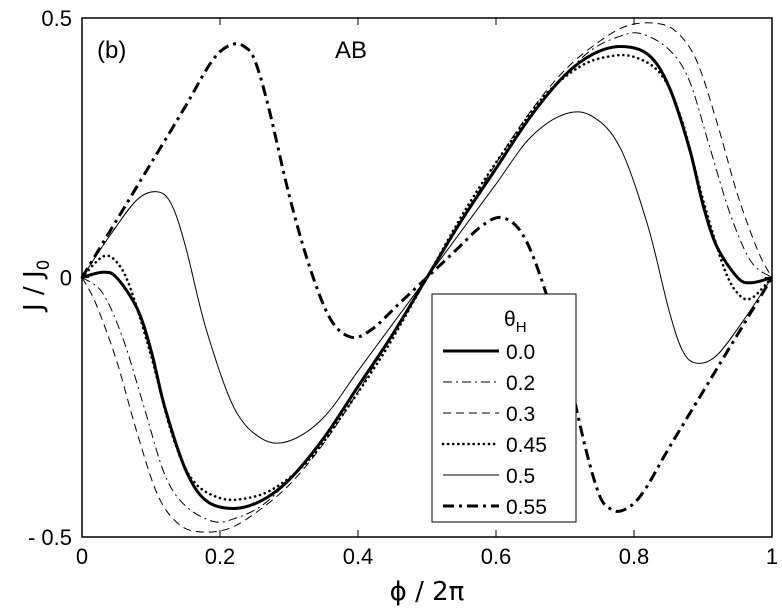 This screenshot has height=608, width=782. What do you see at coordinates (358, 556) in the screenshot?
I see `x-tick-label: 0.4` at bounding box center [358, 556].